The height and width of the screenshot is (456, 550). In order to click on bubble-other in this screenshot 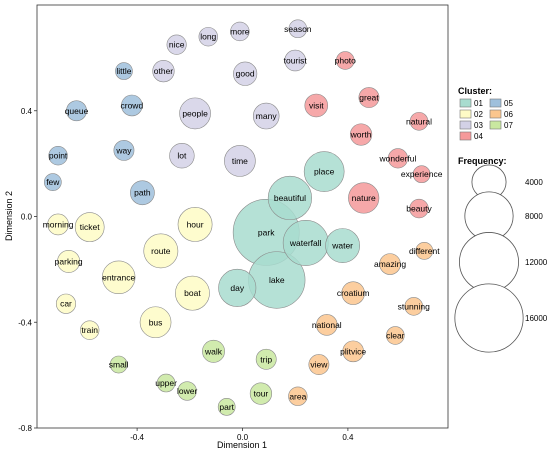, I will do `click(163, 71)`.